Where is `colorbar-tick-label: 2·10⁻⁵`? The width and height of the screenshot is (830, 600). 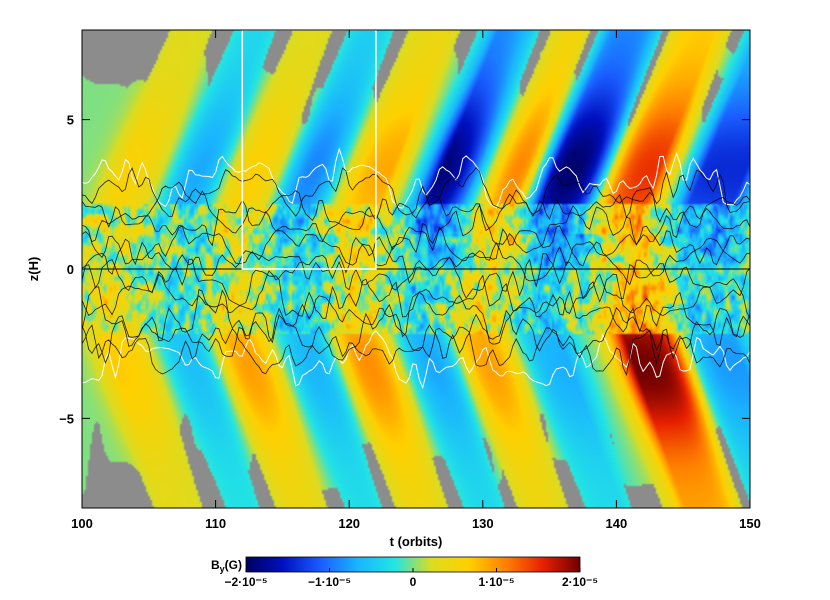 colorbar-tick-label: 2·10⁻⁵ is located at coordinates (580, 582).